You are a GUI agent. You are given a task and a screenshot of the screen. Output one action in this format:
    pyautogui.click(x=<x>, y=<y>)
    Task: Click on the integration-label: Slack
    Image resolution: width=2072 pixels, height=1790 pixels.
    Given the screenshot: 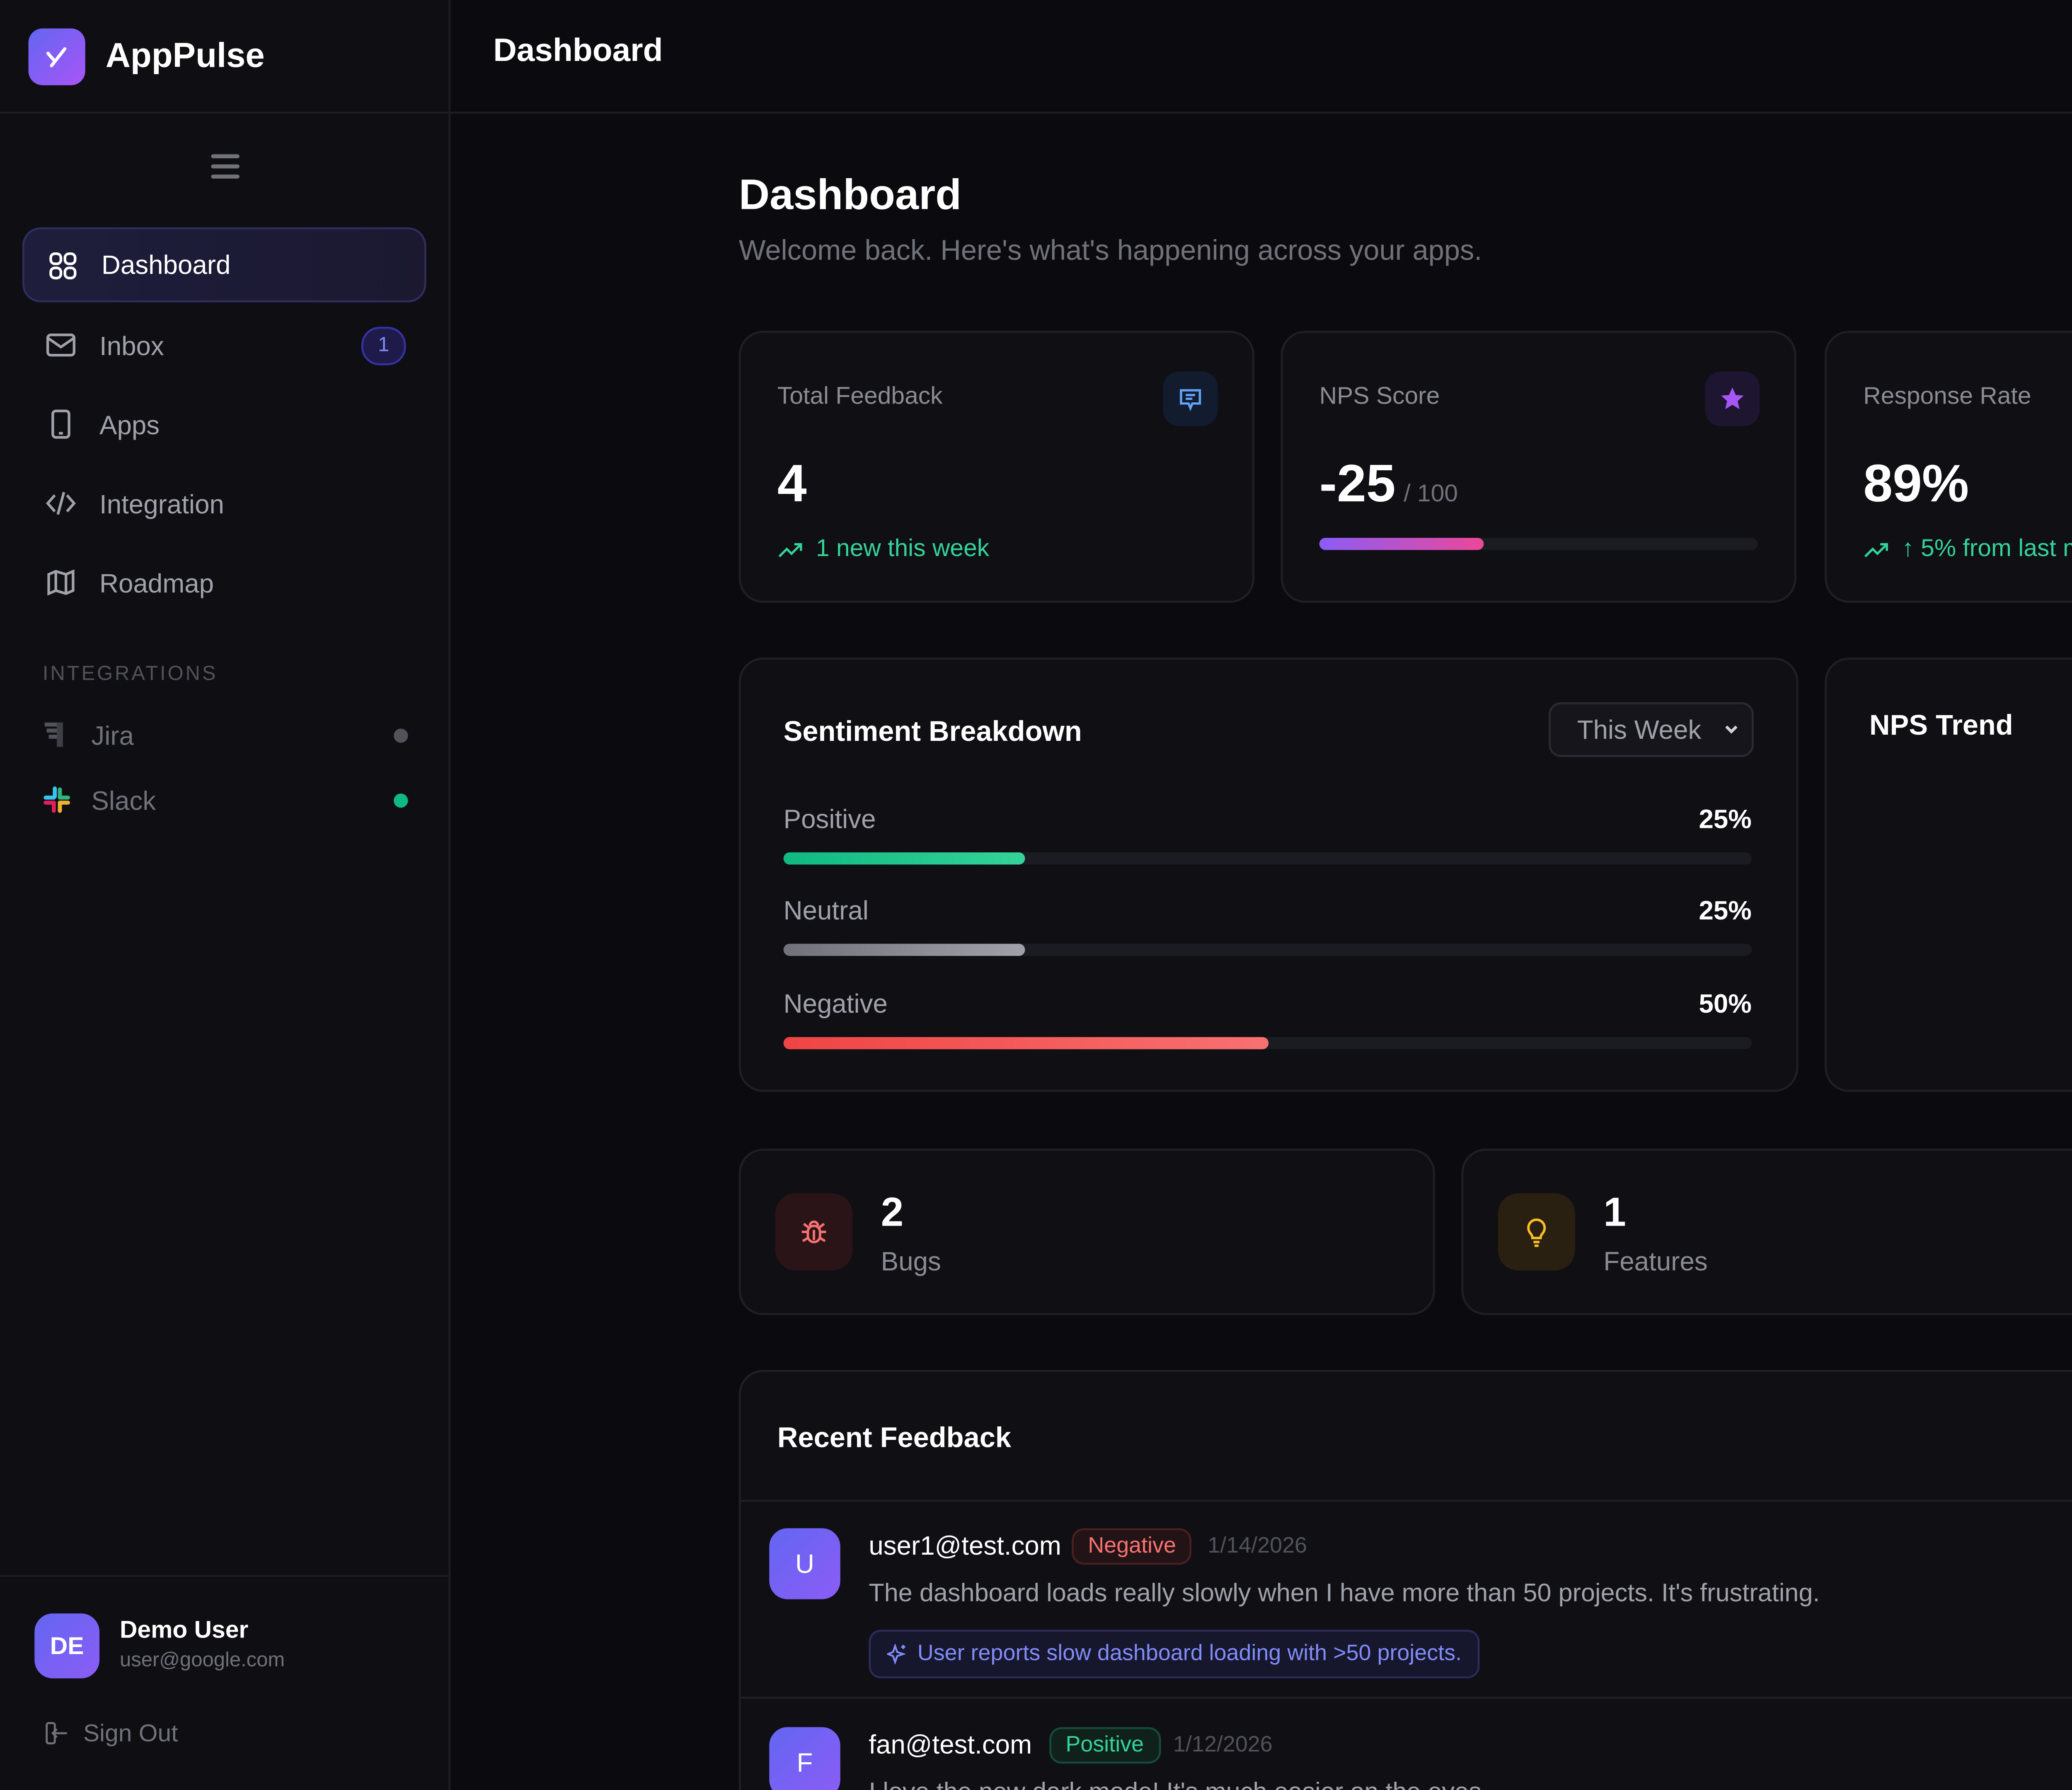 What is the action you would take?
    pyautogui.click(x=123, y=799)
    